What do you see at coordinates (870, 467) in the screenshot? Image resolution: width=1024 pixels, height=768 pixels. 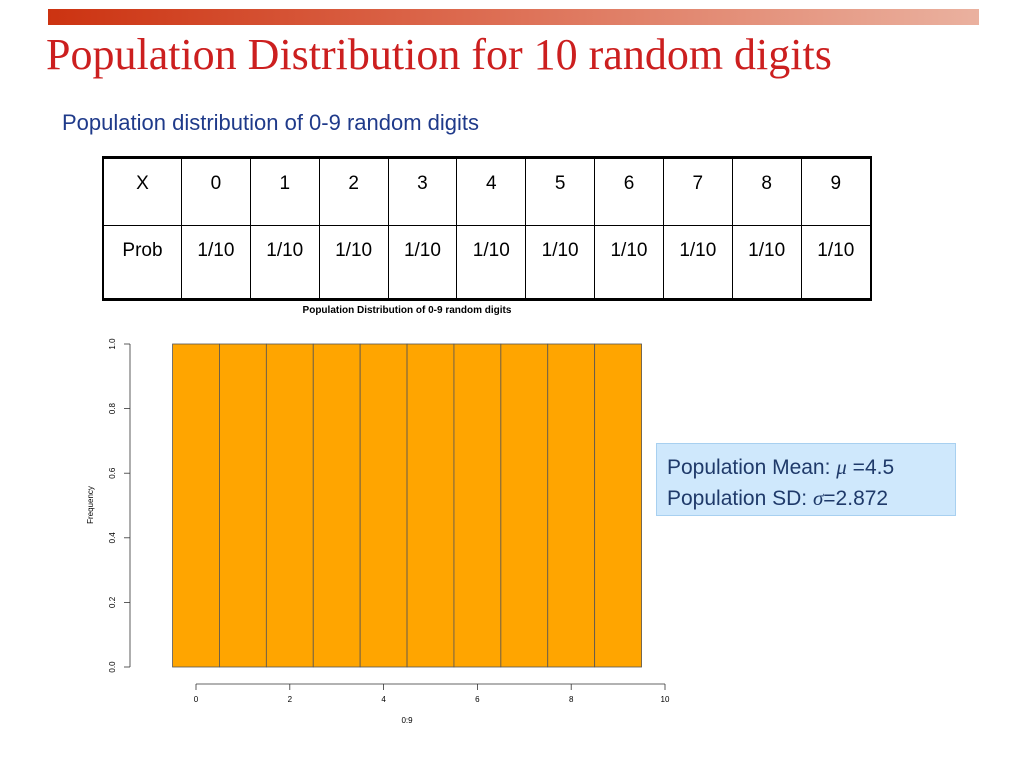 I see `mean-value: =4.5` at bounding box center [870, 467].